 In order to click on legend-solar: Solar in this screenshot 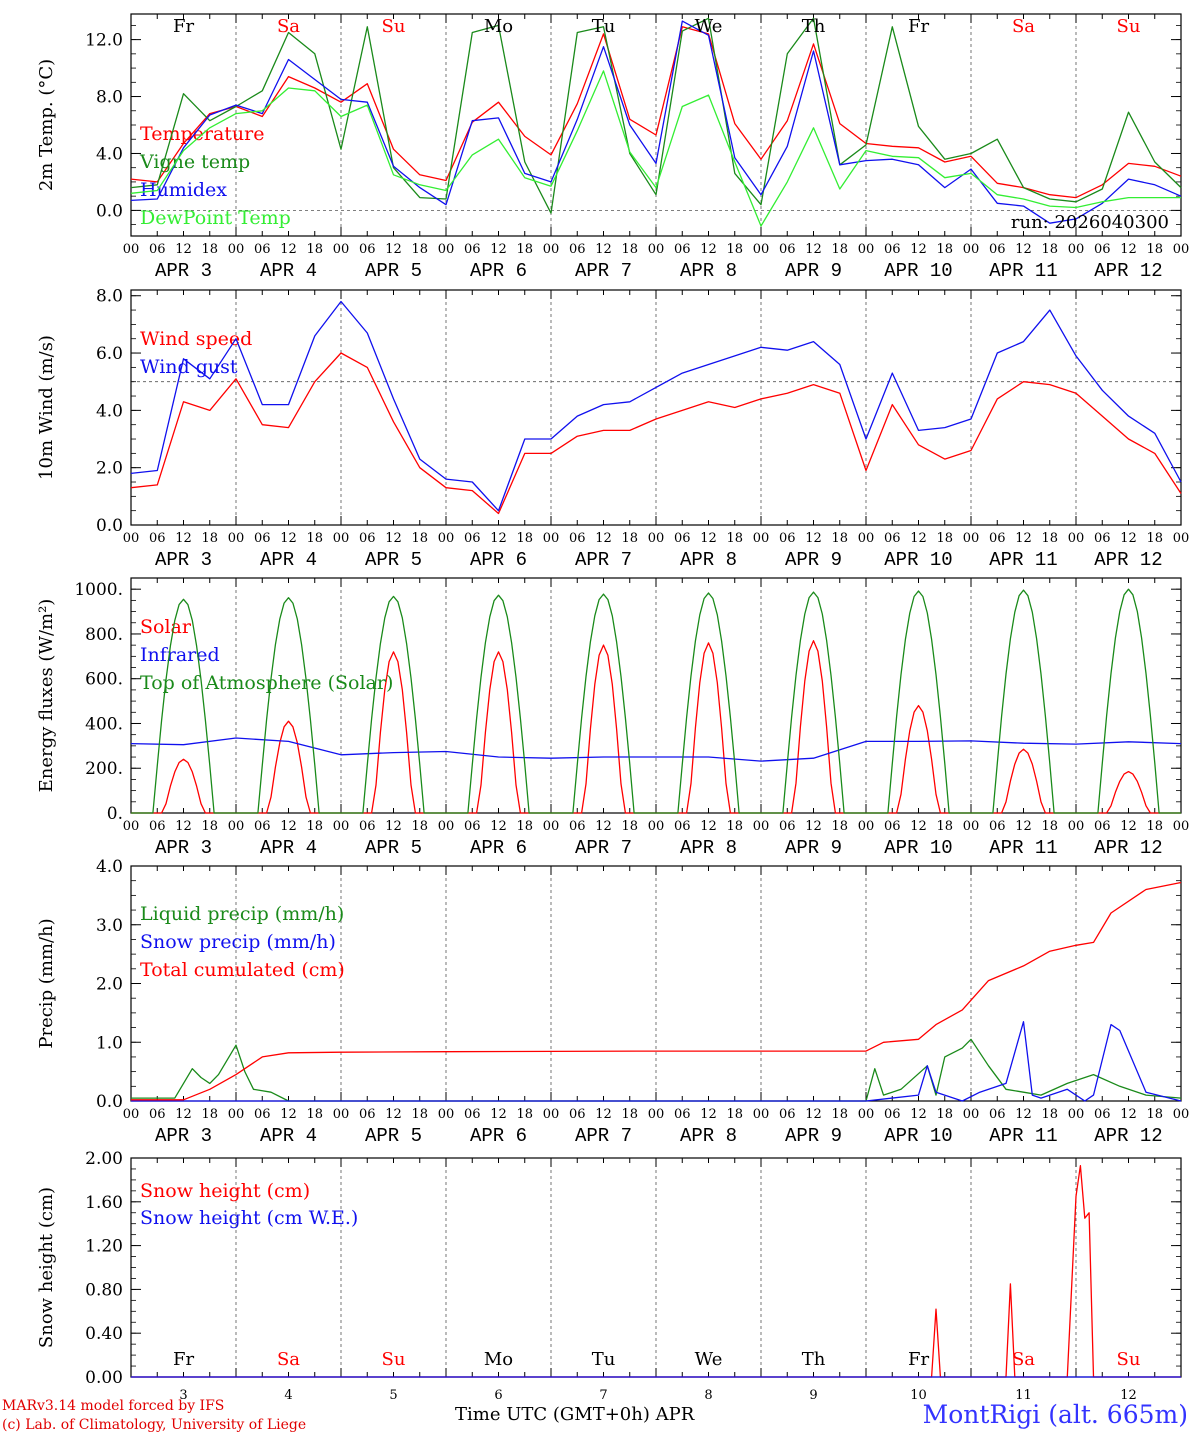, I will do `click(166, 627)`.